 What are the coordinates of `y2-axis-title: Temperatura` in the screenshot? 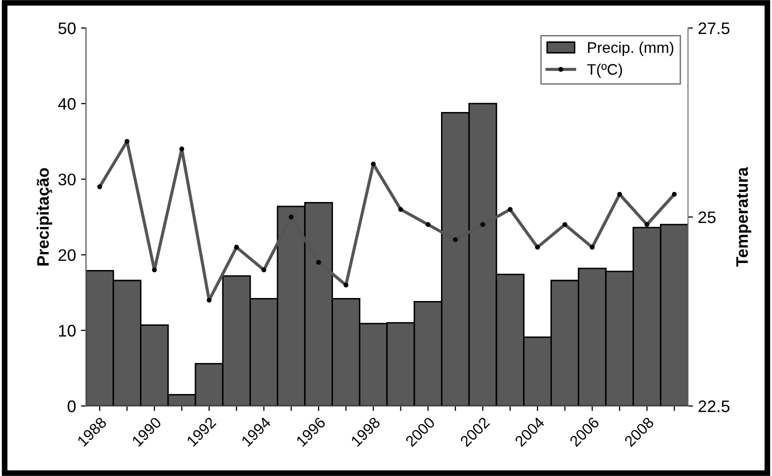 It's located at (744, 217).